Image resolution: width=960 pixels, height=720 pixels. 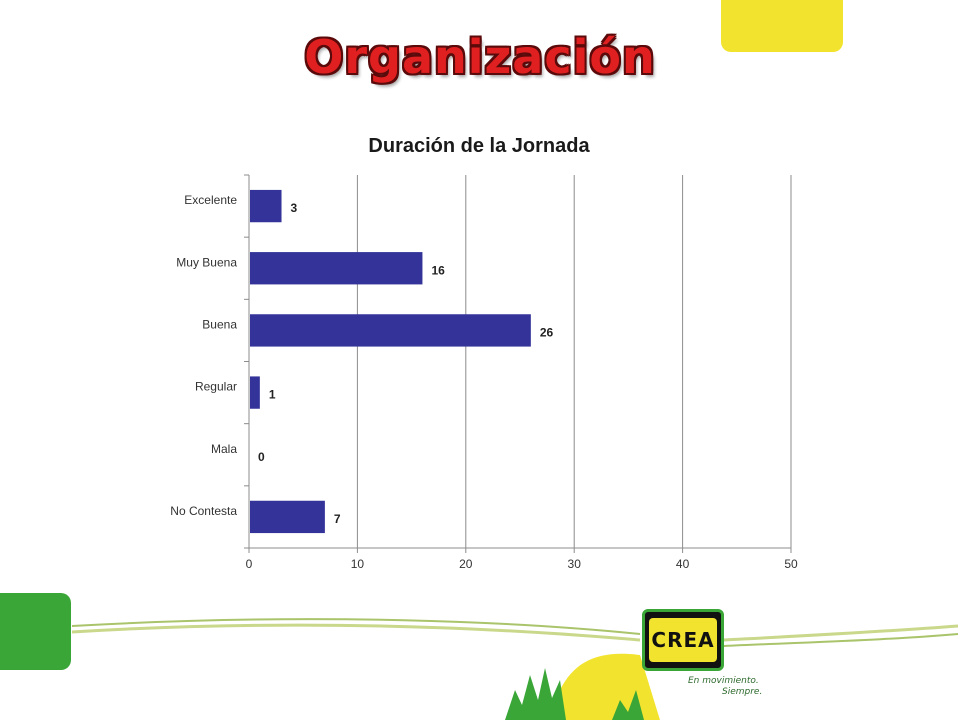 I want to click on data-label: 1, so click(x=272, y=395).